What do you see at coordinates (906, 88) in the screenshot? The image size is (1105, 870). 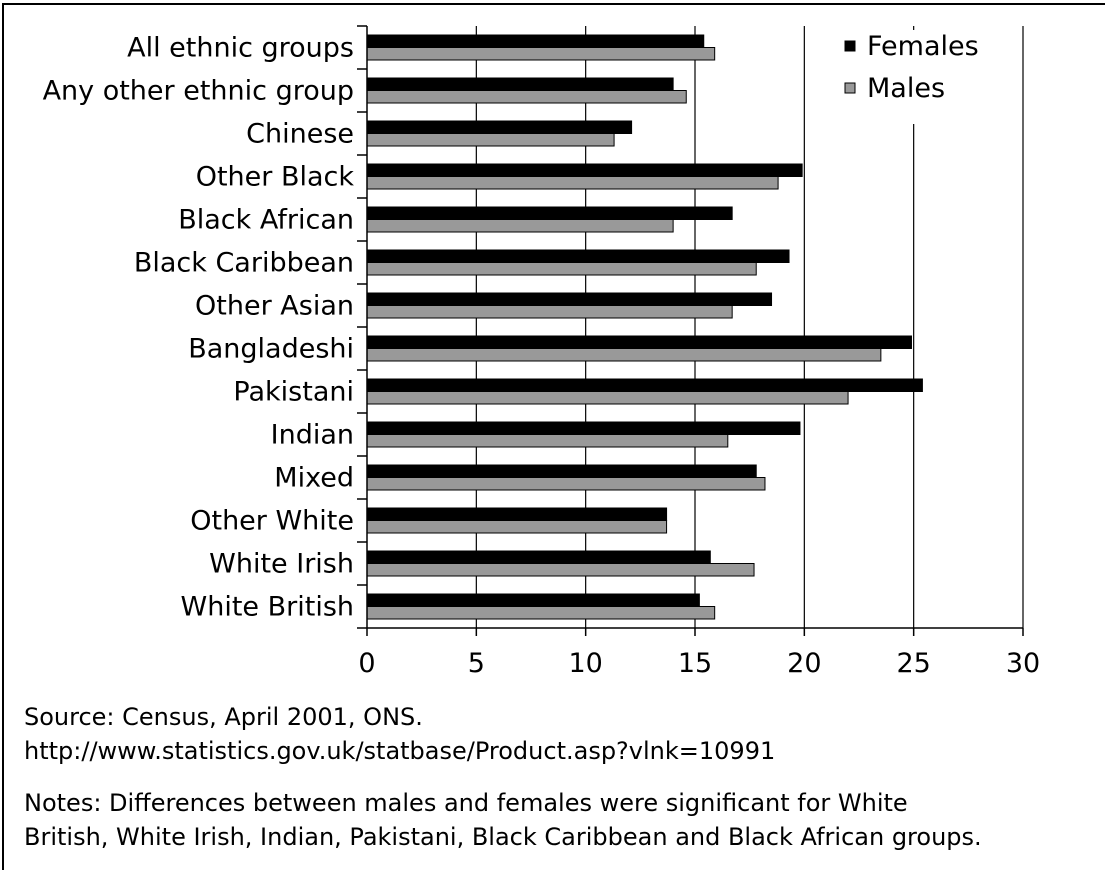 I see `legend-label-males: Males` at bounding box center [906, 88].